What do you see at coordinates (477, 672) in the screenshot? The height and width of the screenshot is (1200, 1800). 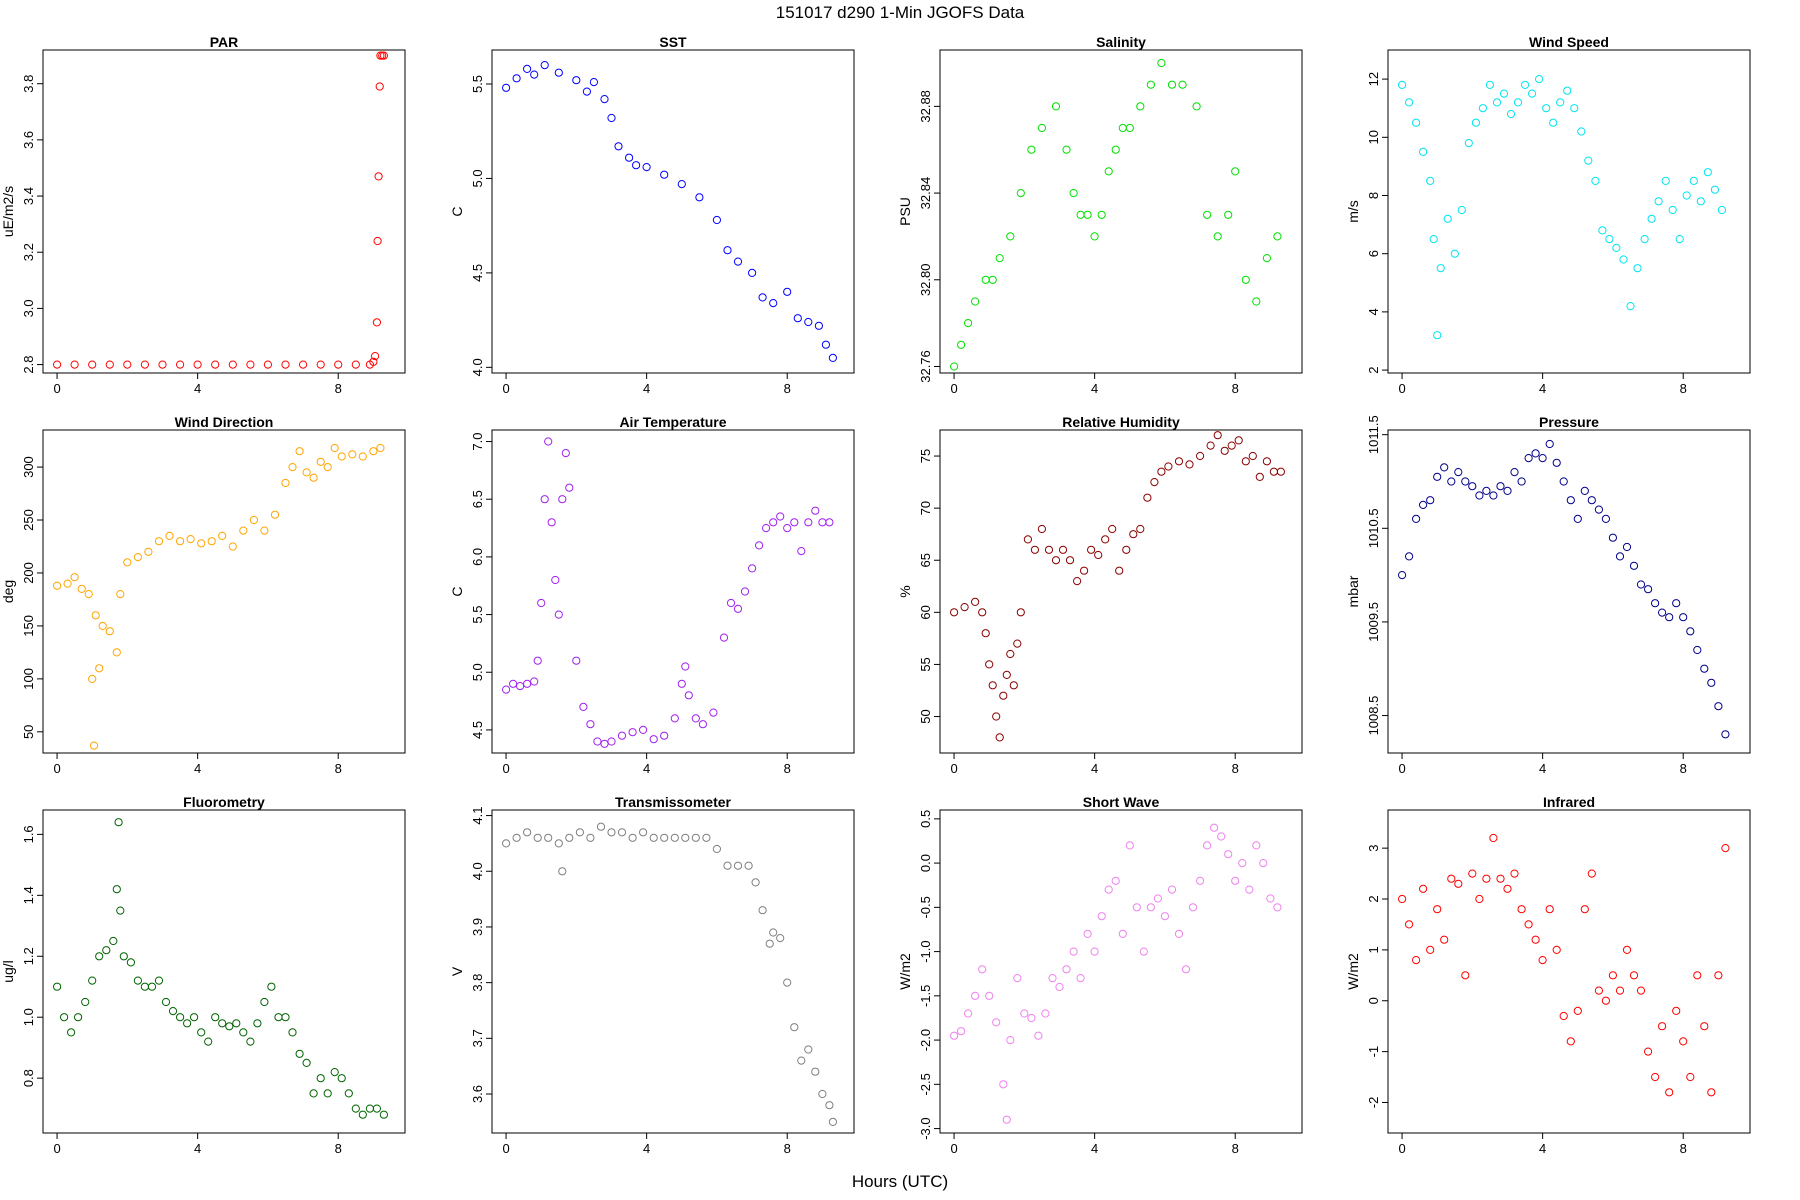 I see `y-tick-label: 5.0` at bounding box center [477, 672].